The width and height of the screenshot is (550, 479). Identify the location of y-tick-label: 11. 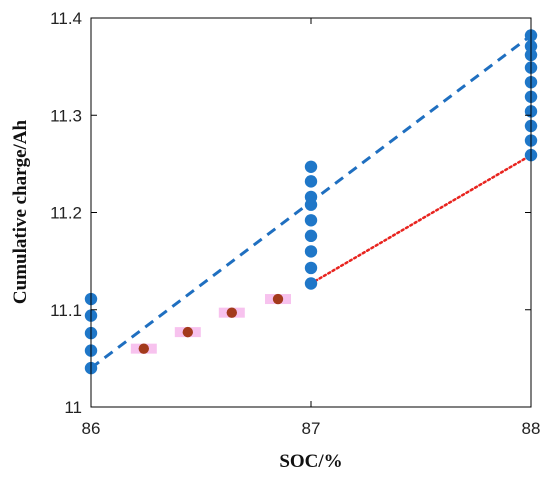
(73, 407).